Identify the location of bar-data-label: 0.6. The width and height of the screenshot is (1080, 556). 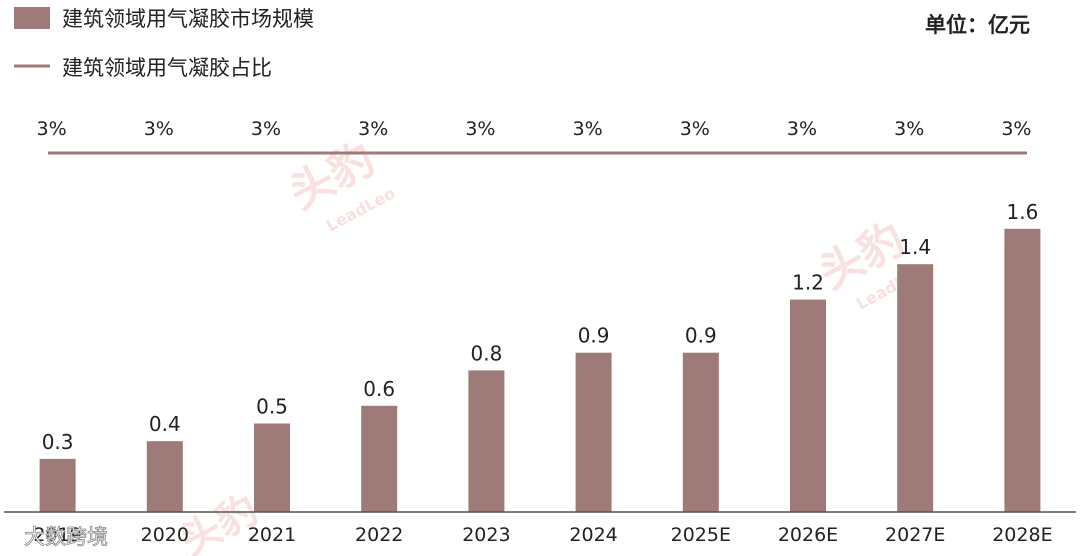
(379, 389).